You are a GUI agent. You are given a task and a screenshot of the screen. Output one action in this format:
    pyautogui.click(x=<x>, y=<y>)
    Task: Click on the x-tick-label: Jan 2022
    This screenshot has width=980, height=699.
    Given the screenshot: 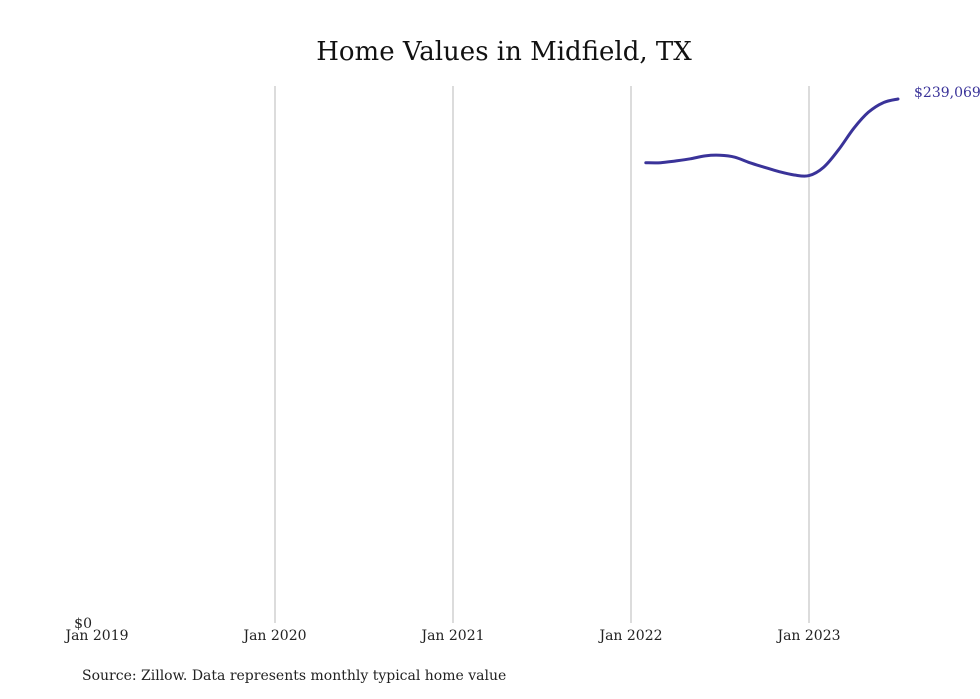 What is the action you would take?
    pyautogui.click(x=629, y=636)
    